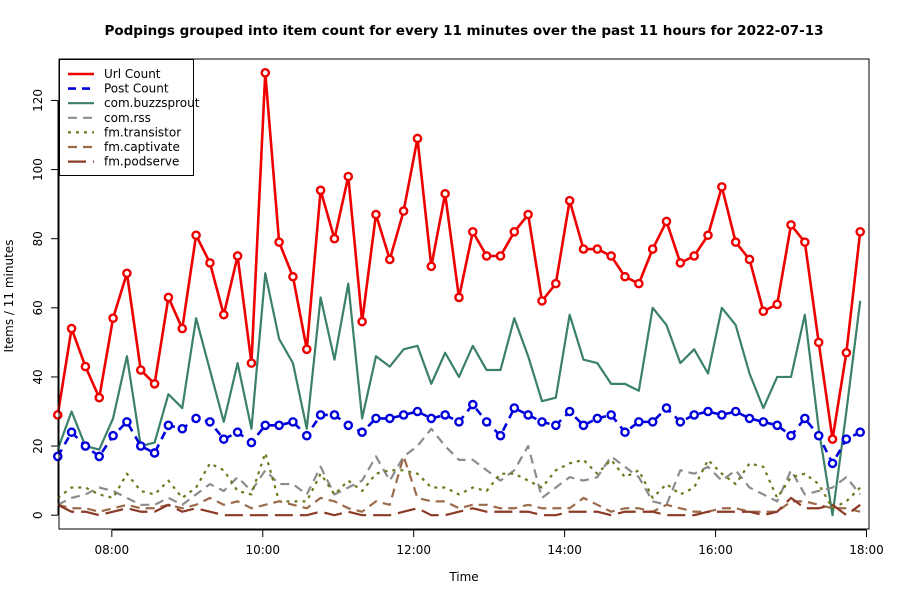  I want to click on legend-label: fm.captivate, so click(142, 147).